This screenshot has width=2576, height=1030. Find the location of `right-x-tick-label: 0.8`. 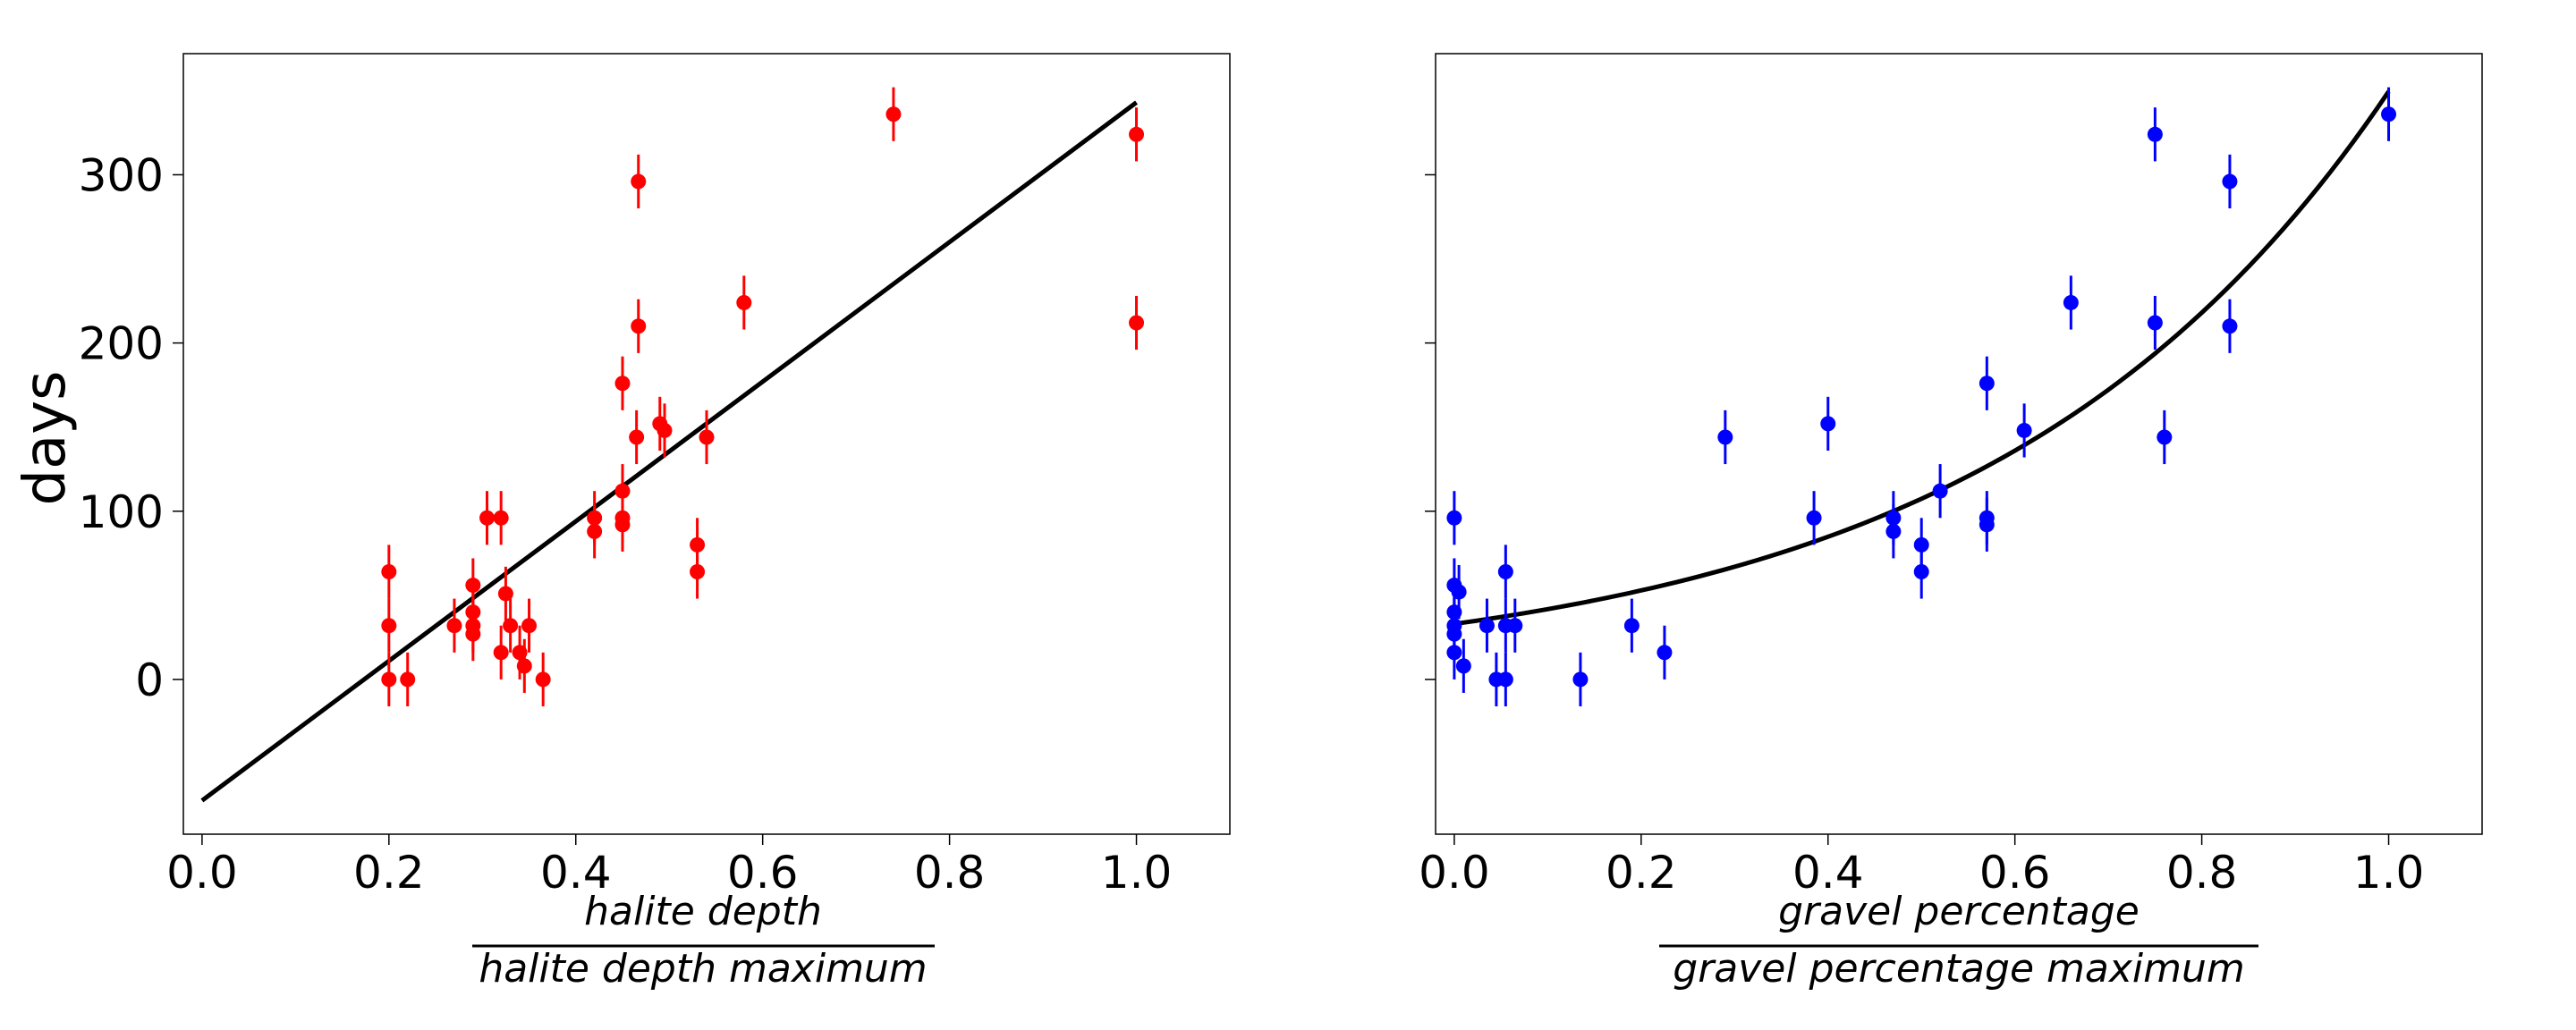

right-x-tick-label: 0.8 is located at coordinates (2202, 873).